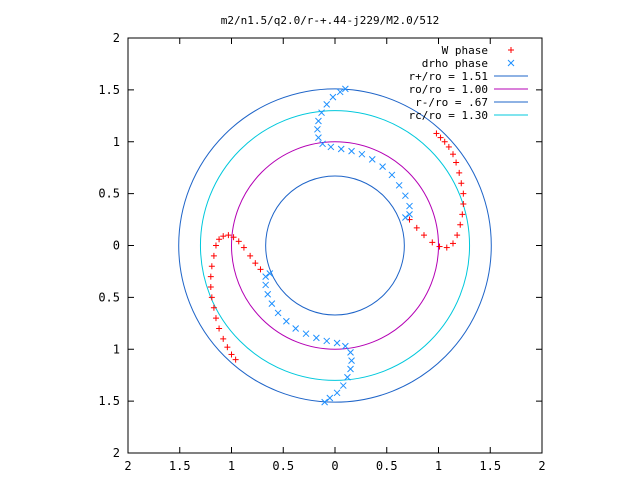 The height and width of the screenshot is (480, 640). I want to click on legend-label: r-/ro = .67, so click(451, 102).